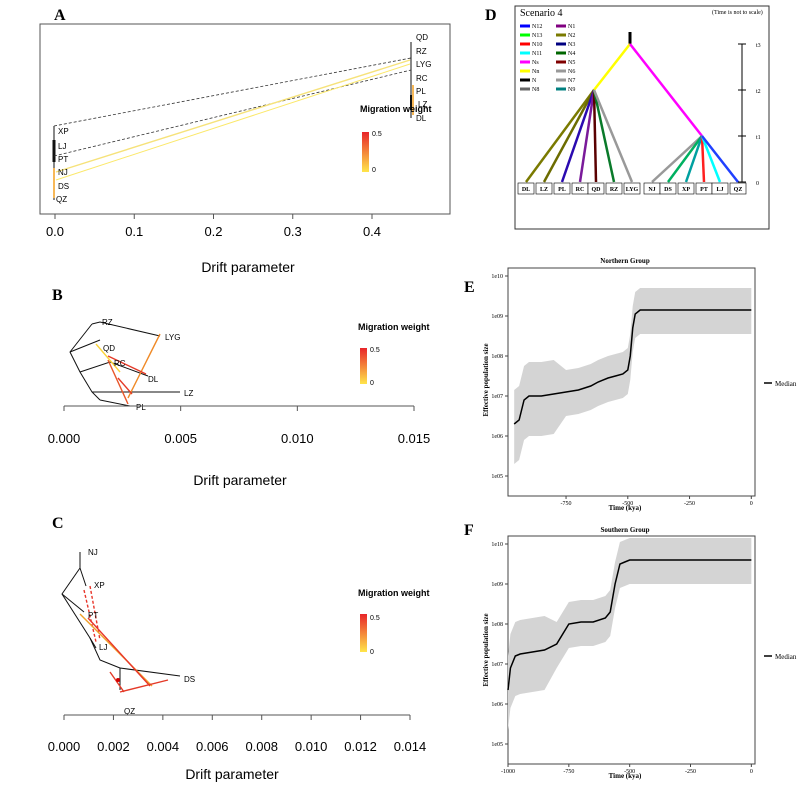 The image size is (800, 794). I want to click on y-tick-label: 1e06, so click(497, 437).